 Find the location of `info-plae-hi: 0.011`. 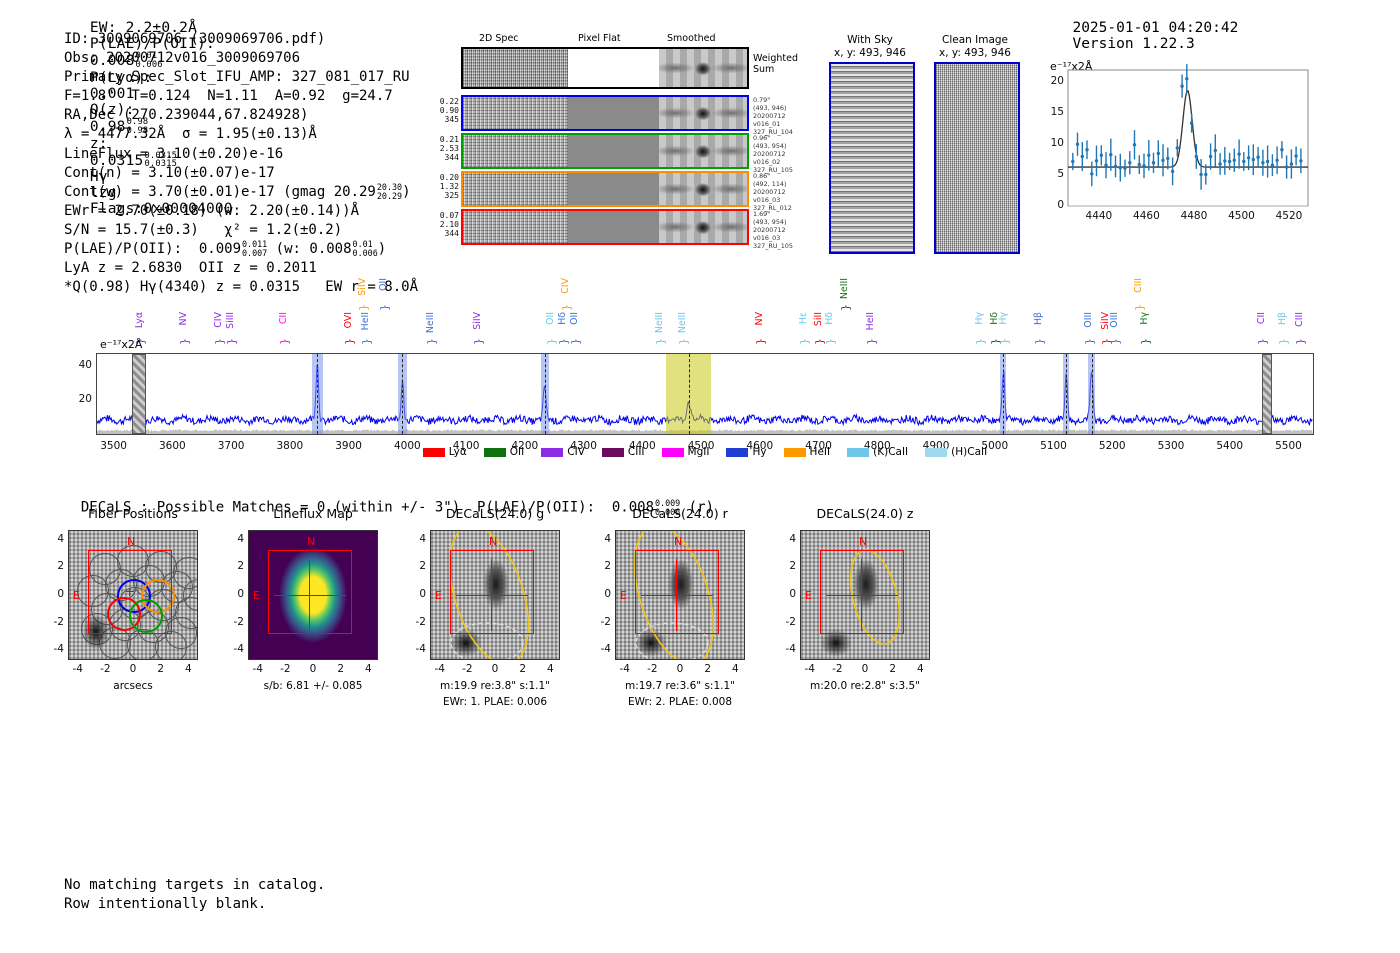

info-plae-hi: 0.011 is located at coordinates (255, 244).